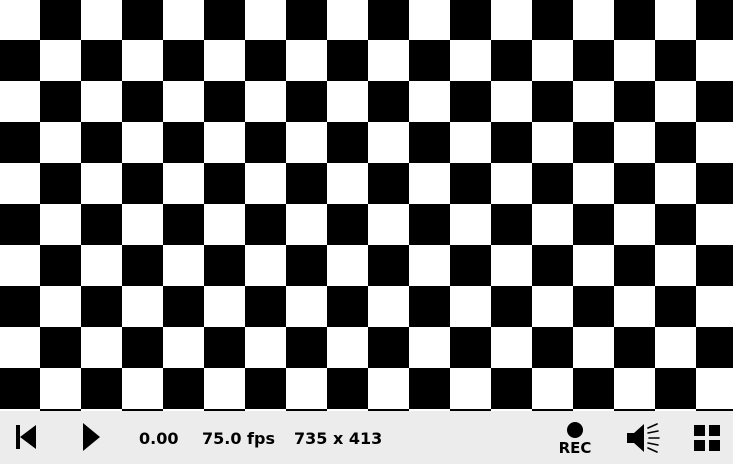 The width and height of the screenshot is (733, 466). I want to click on play-icon, so click(91, 437).